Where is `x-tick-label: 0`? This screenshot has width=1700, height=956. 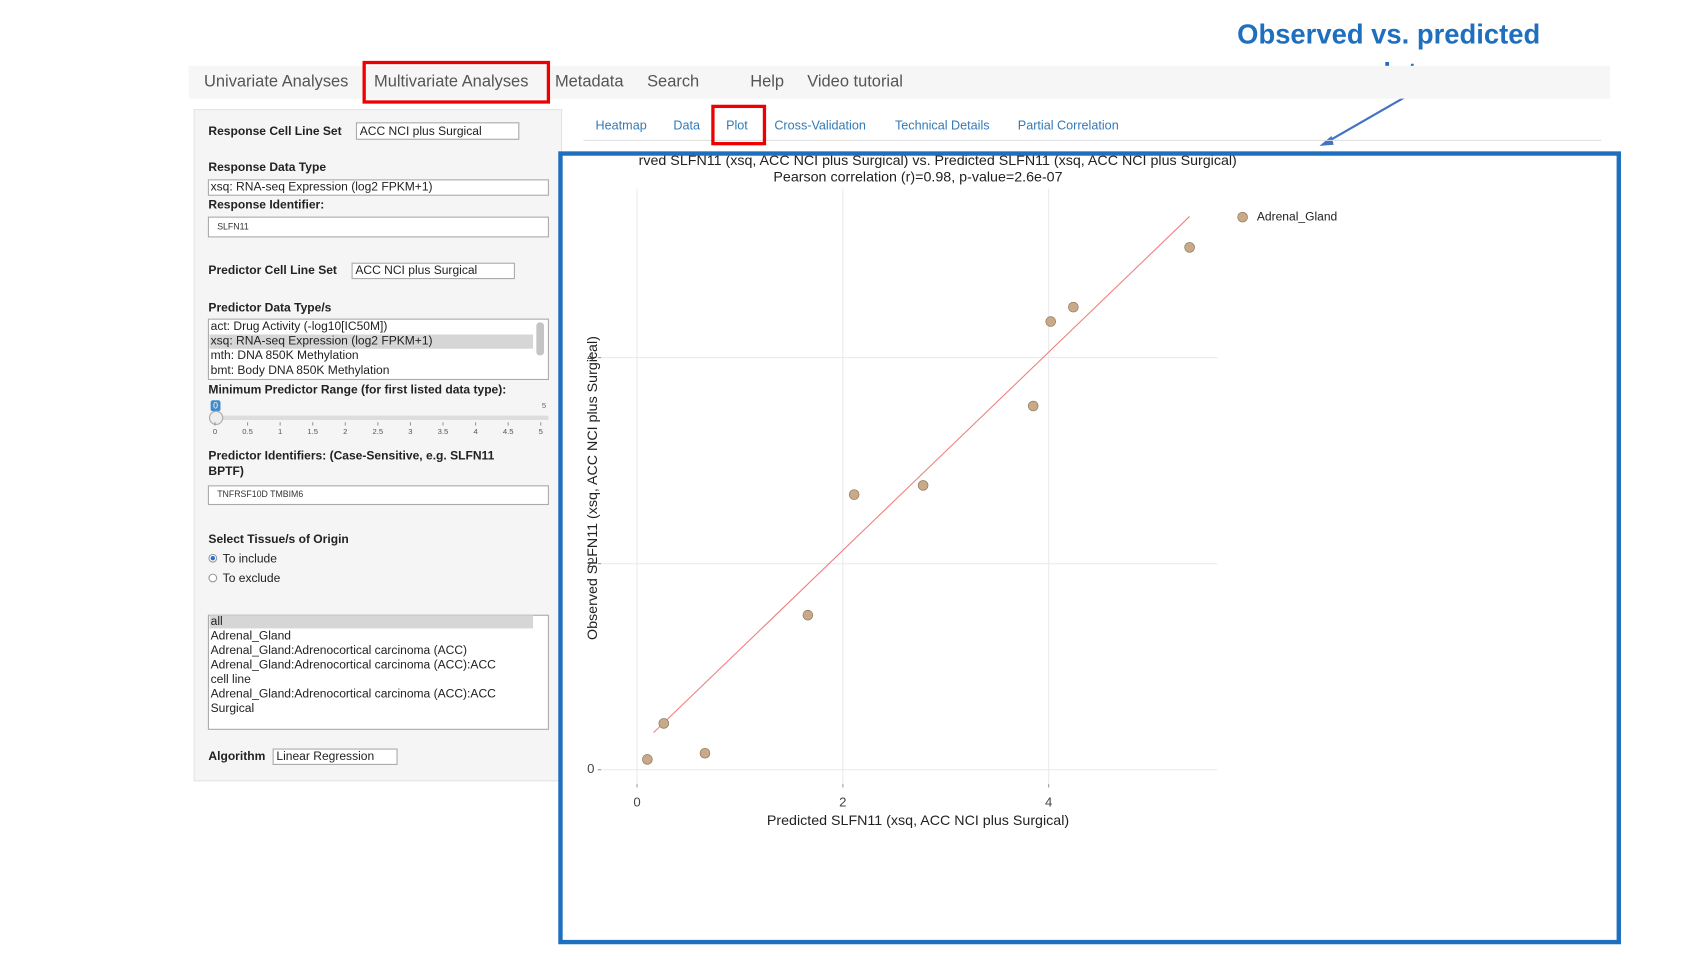
x-tick-label: 0 is located at coordinates (636, 801).